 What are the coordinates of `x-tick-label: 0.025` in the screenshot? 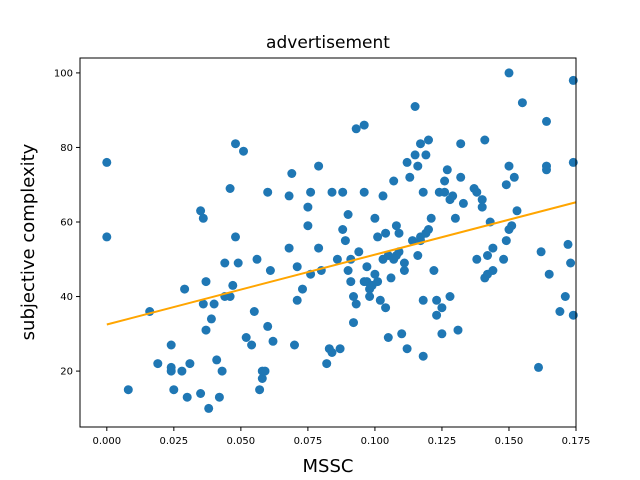 It's located at (174, 441).